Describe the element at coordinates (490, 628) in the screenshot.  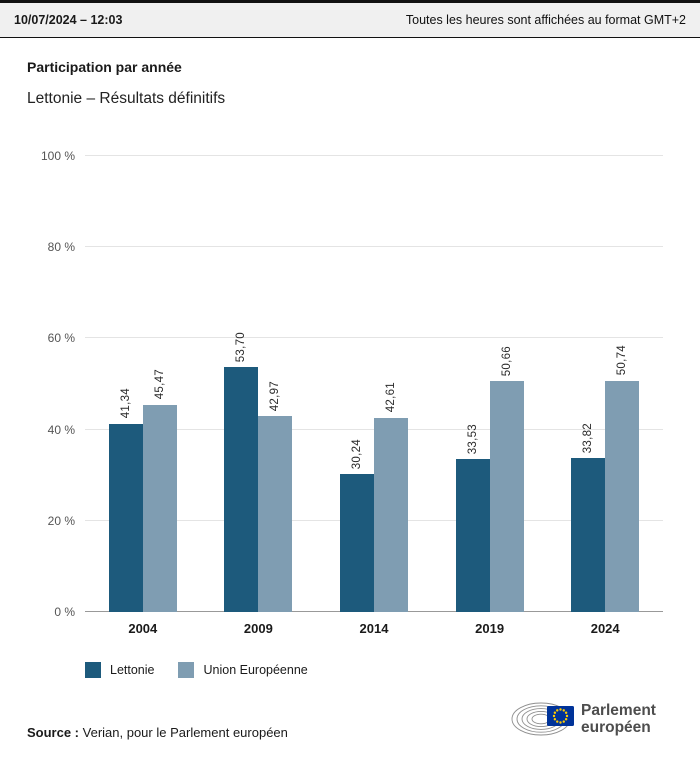
I see `x-axis-label-2019: 2019` at that location.